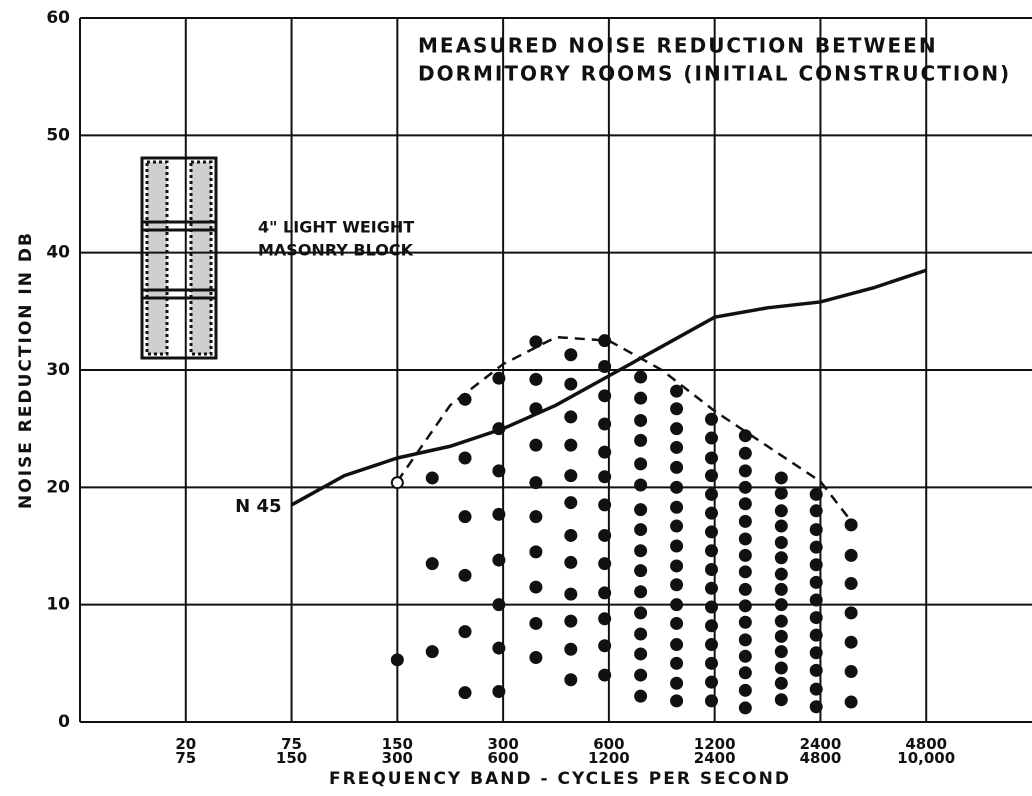  Describe the element at coordinates (26, 370) in the screenshot. I see `y-axis-label: NOISE REDUCTION IN DB` at that location.